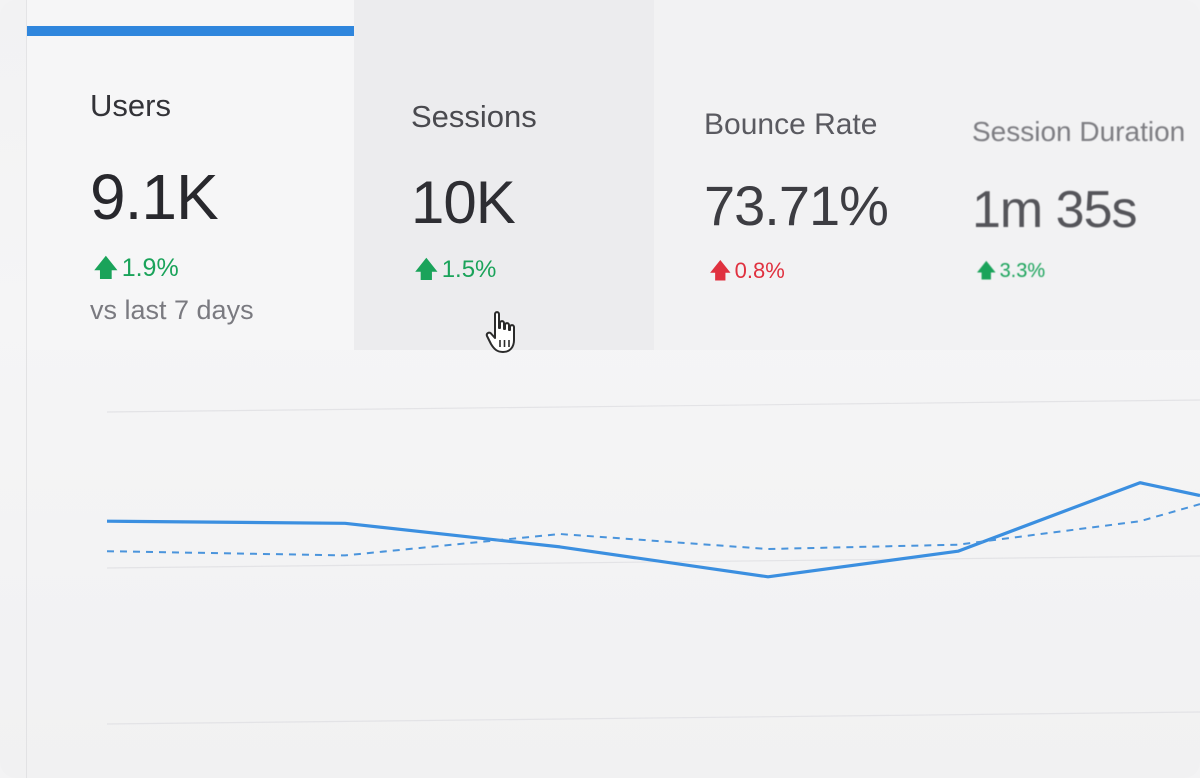  I want to click on sessions-change: 🡅 1.5%, so click(455, 272).